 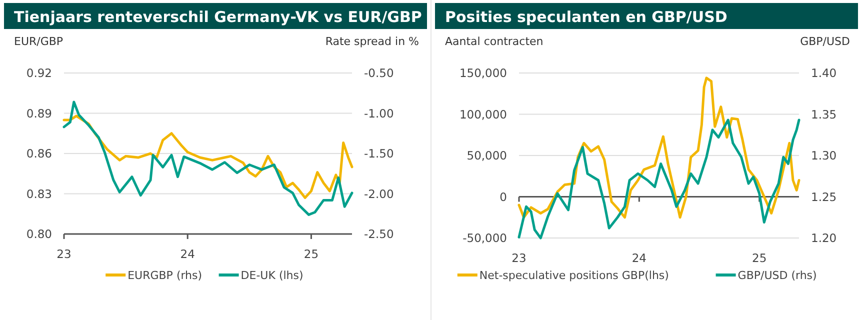 I want to click on y-tick-label: 0.92, so click(x=39, y=73).